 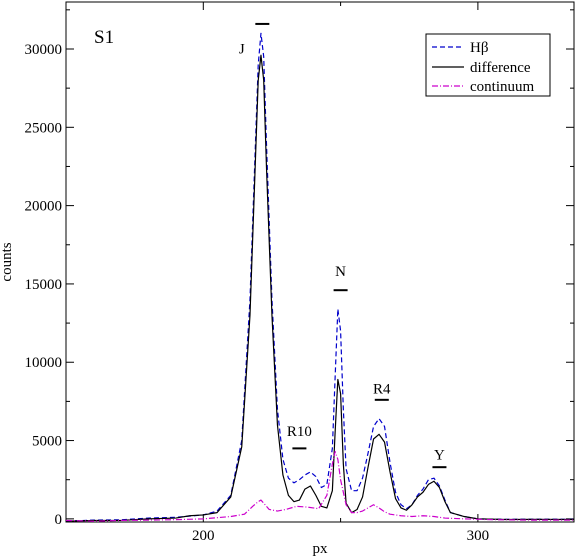 What do you see at coordinates (104, 37) in the screenshot?
I see `panel-label: S1` at bounding box center [104, 37].